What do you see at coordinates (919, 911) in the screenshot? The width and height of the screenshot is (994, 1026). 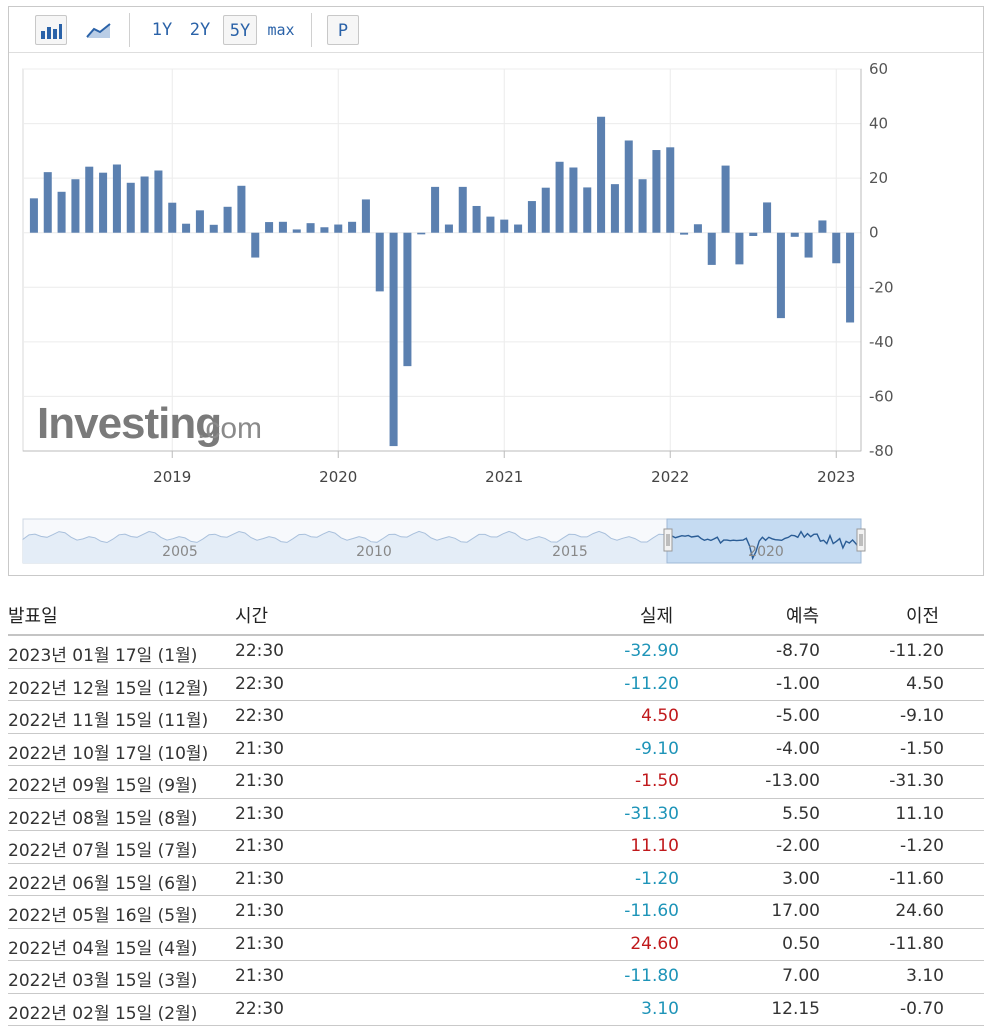 I see `cell-previous: 24.60` at bounding box center [919, 911].